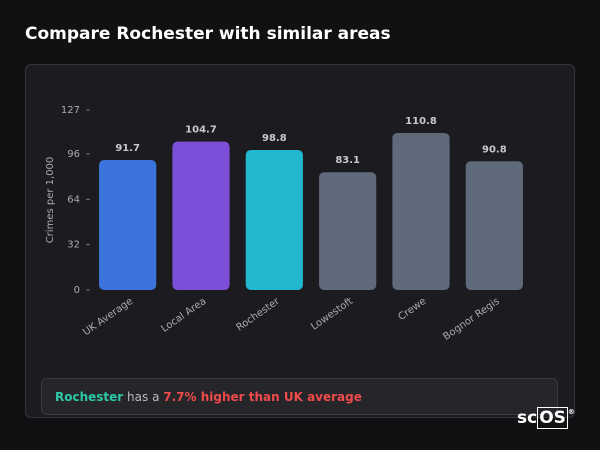 This screenshot has height=450, width=600. I want to click on logo-mark: ®, so click(571, 412).